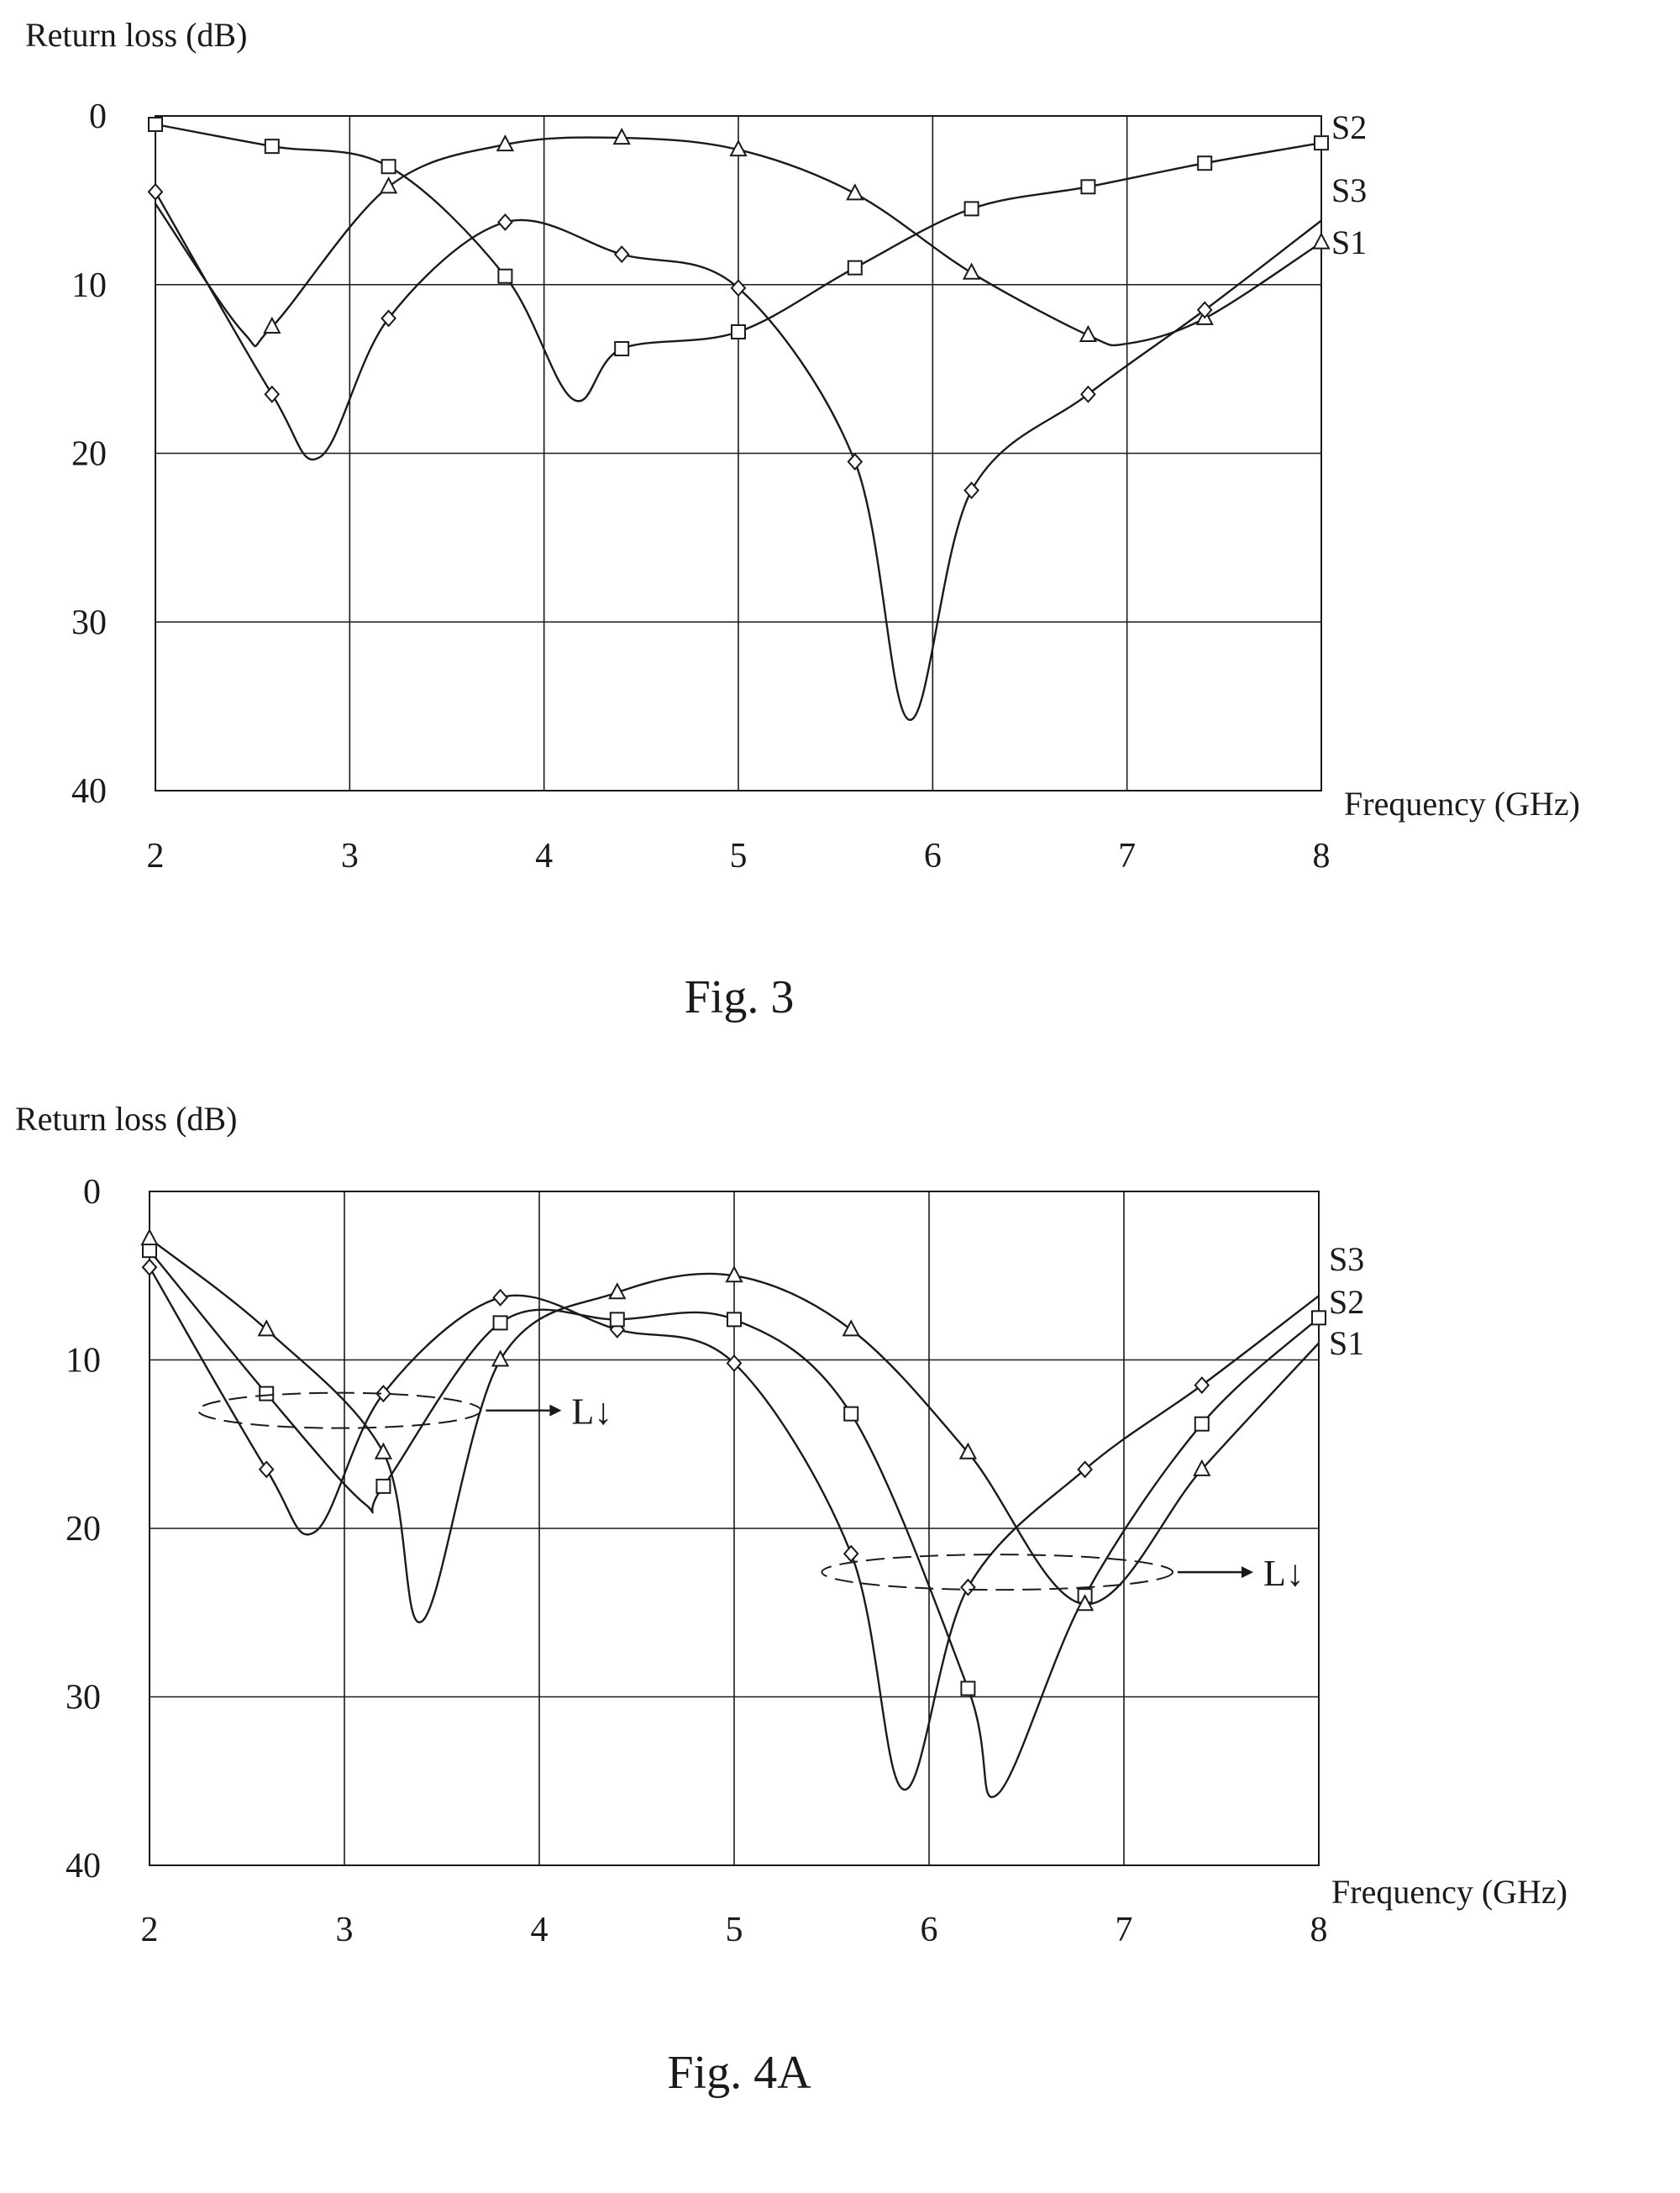 The image size is (1680, 2193). Describe the element at coordinates (89, 285) in the screenshot. I see `y-tick-label: 10` at that location.